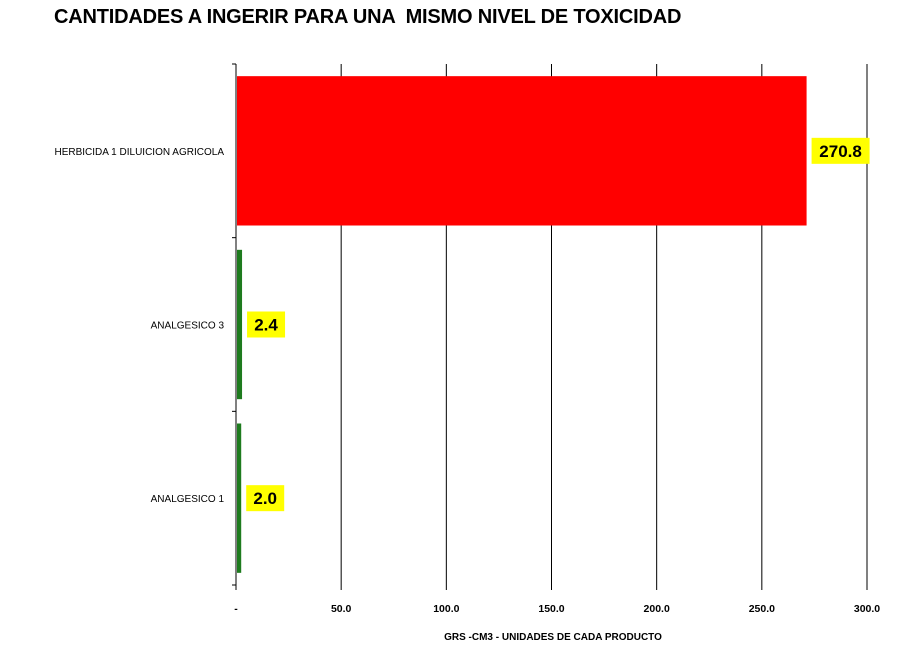  Describe the element at coordinates (657, 609) in the screenshot. I see `x-tick-label: 200.0` at that location.